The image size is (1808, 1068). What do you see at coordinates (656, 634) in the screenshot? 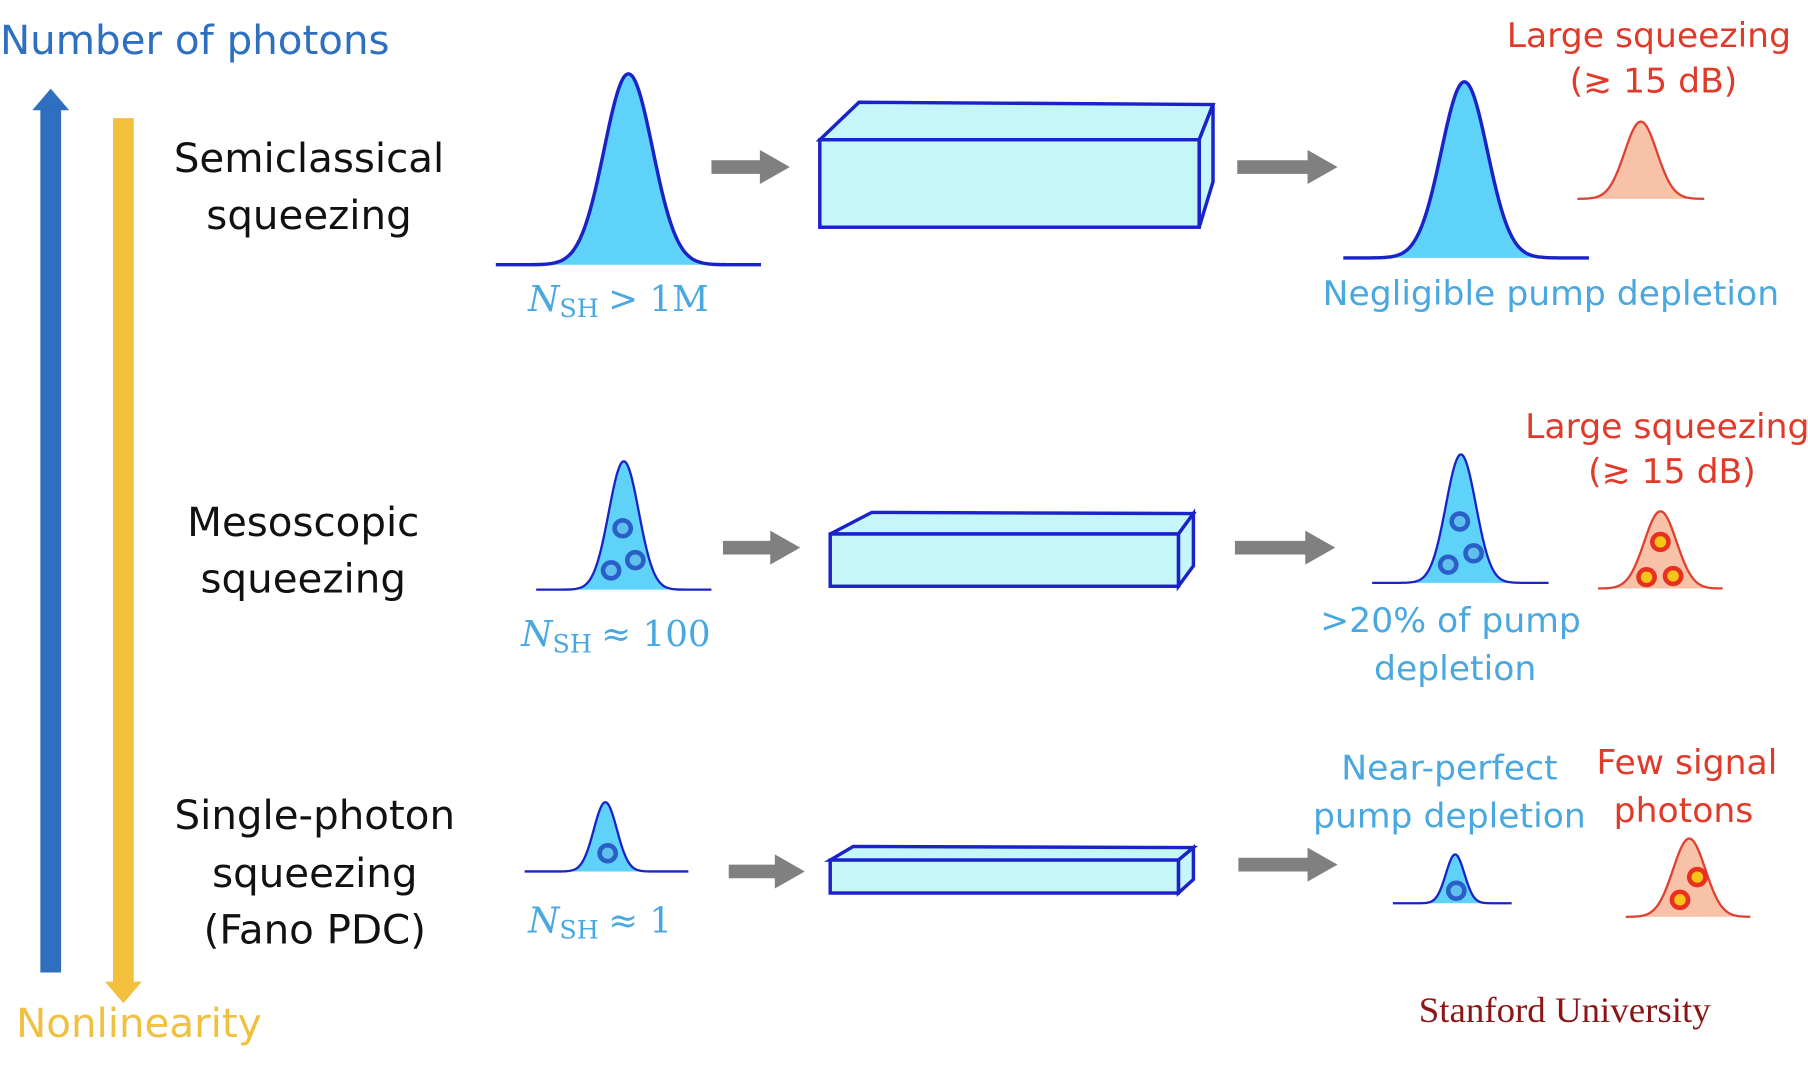
I see `relation: ≈ 100` at bounding box center [656, 634].